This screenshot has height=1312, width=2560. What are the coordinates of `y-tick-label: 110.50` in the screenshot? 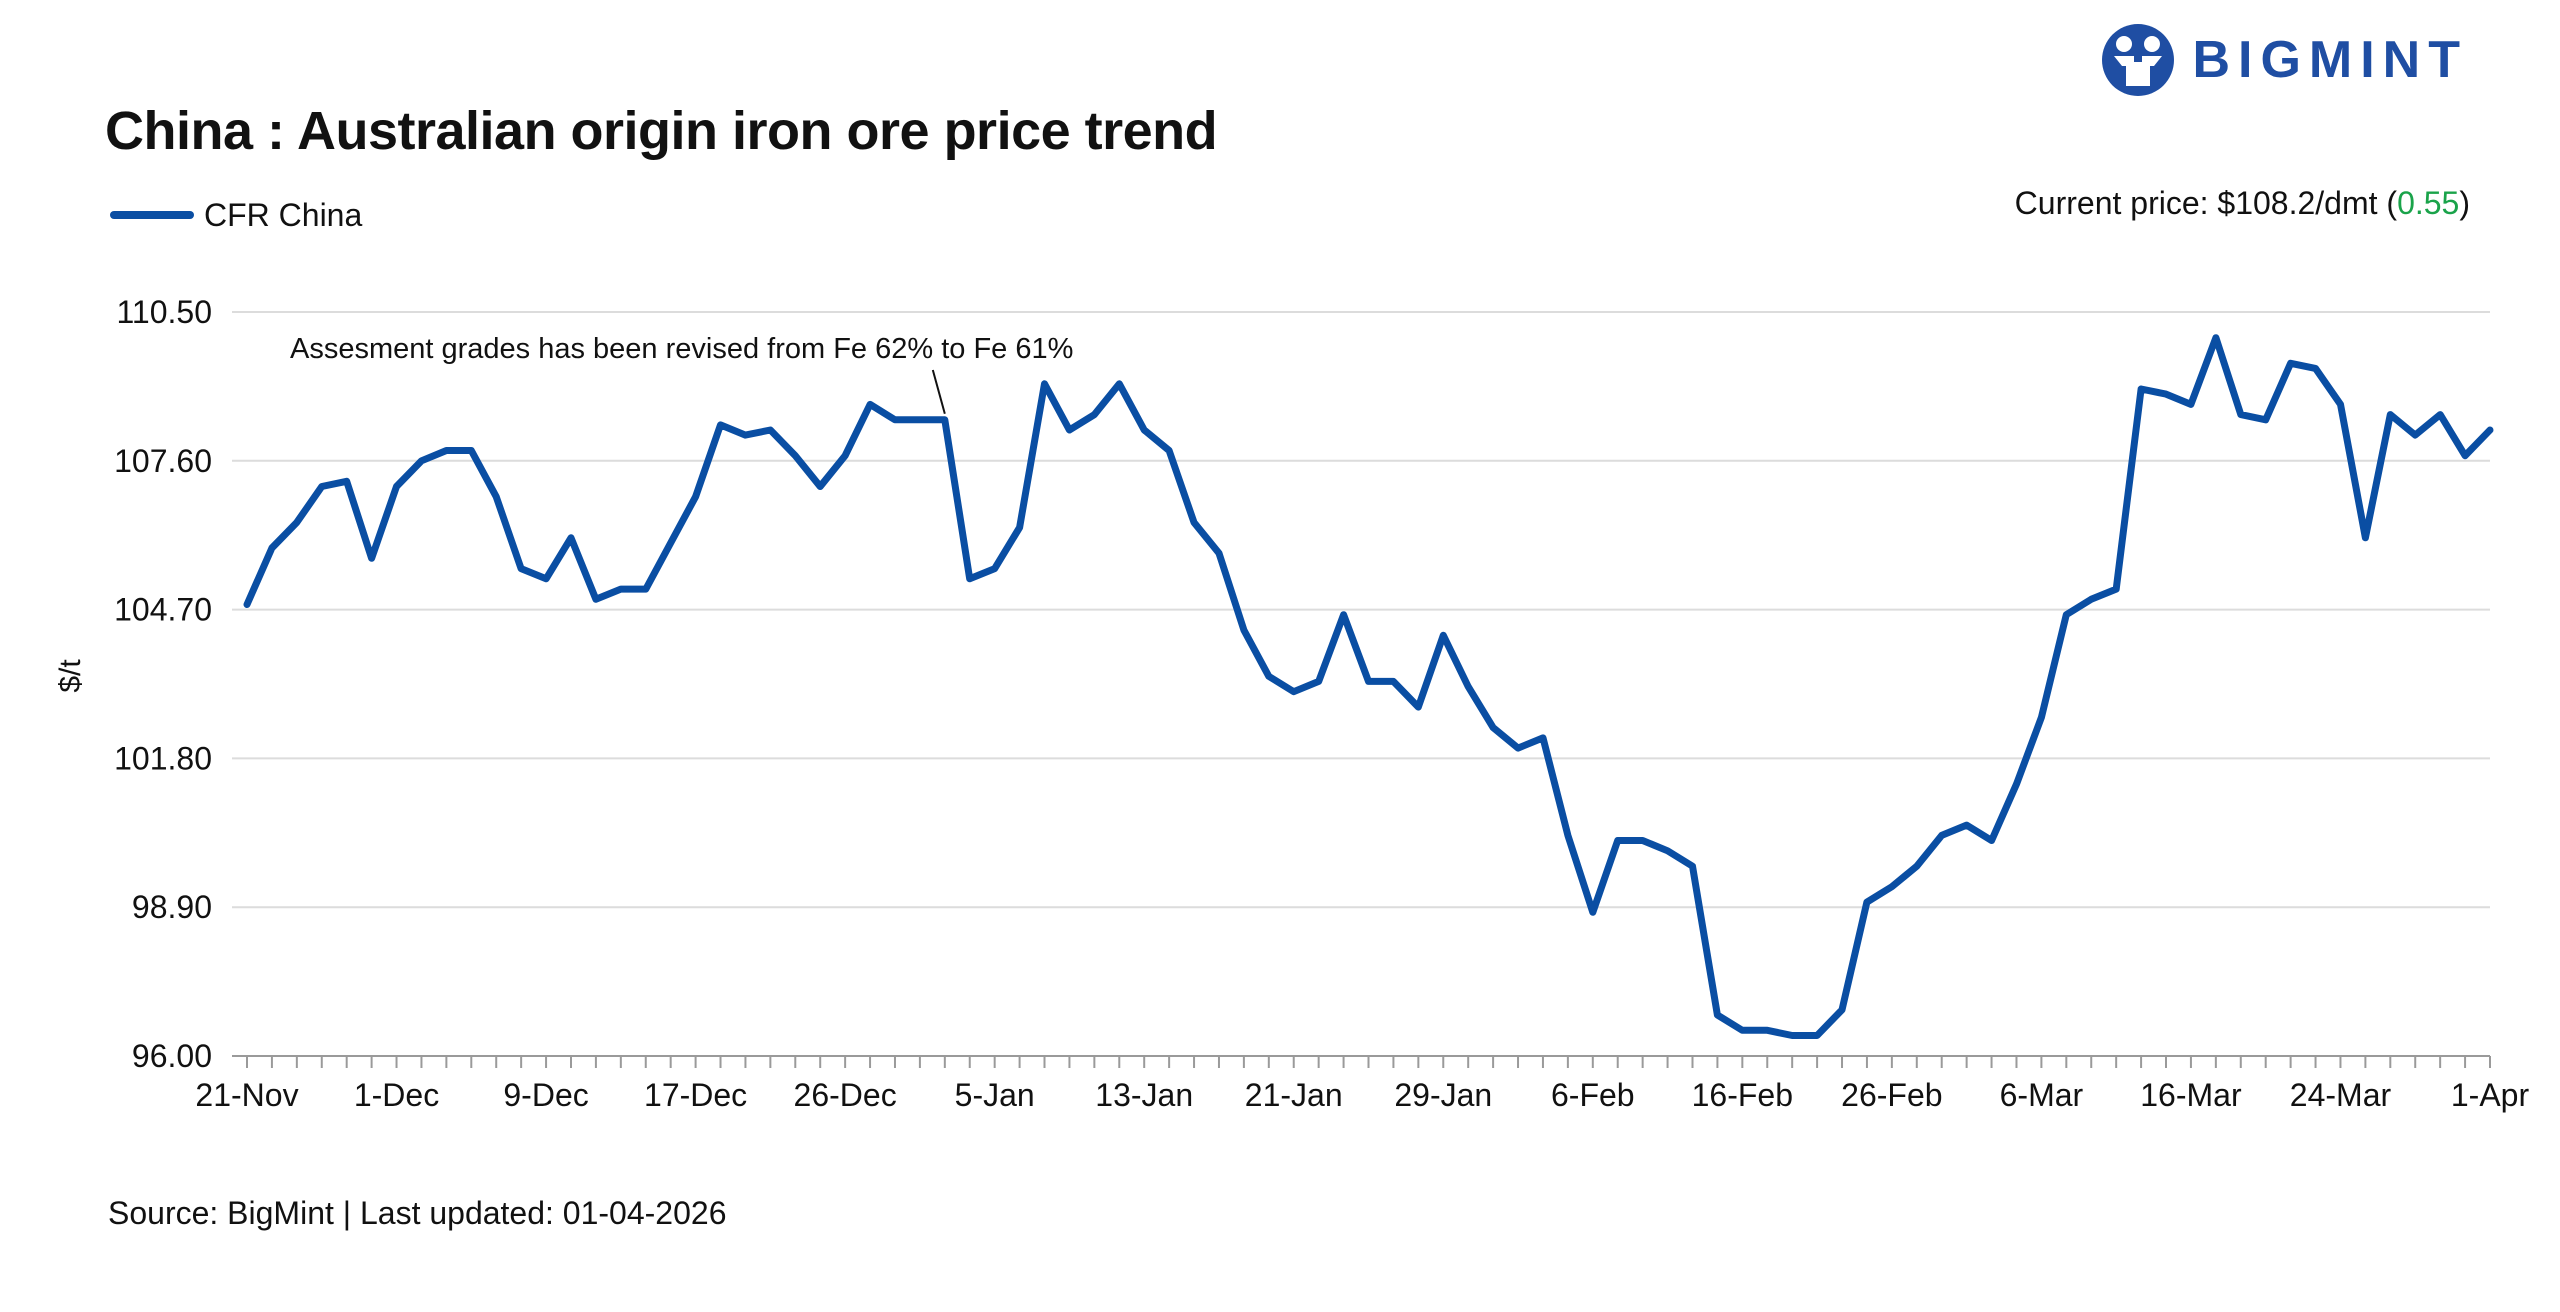 It's located at (165, 312).